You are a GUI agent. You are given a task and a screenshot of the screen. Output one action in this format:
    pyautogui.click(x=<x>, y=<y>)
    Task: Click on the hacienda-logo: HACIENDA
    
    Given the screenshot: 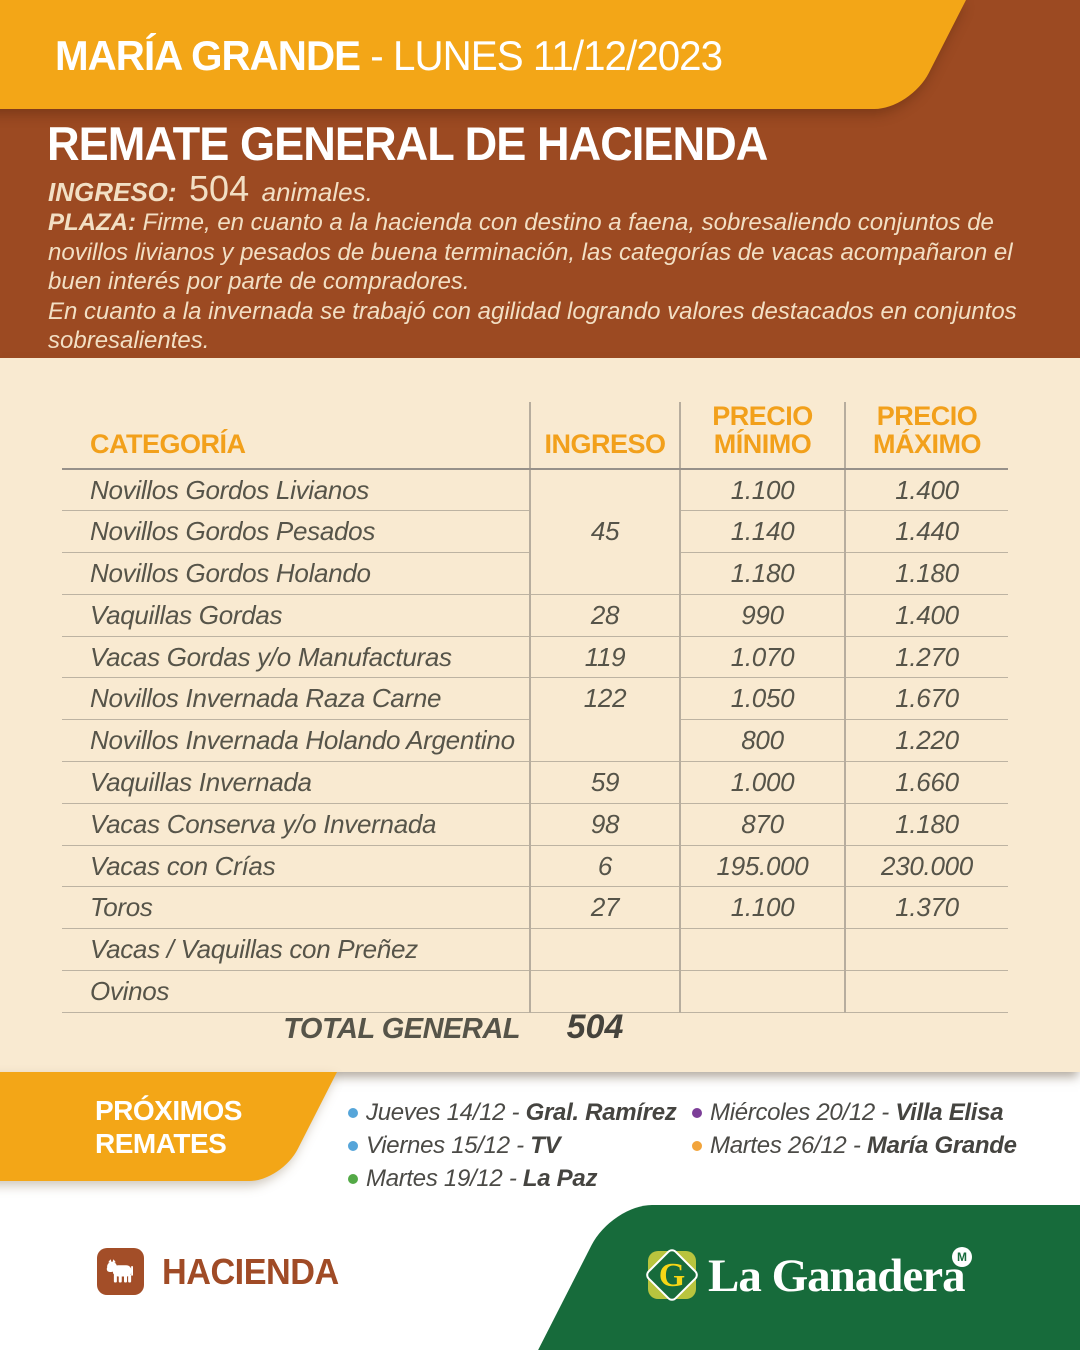 What is the action you would take?
    pyautogui.click(x=222, y=1271)
    